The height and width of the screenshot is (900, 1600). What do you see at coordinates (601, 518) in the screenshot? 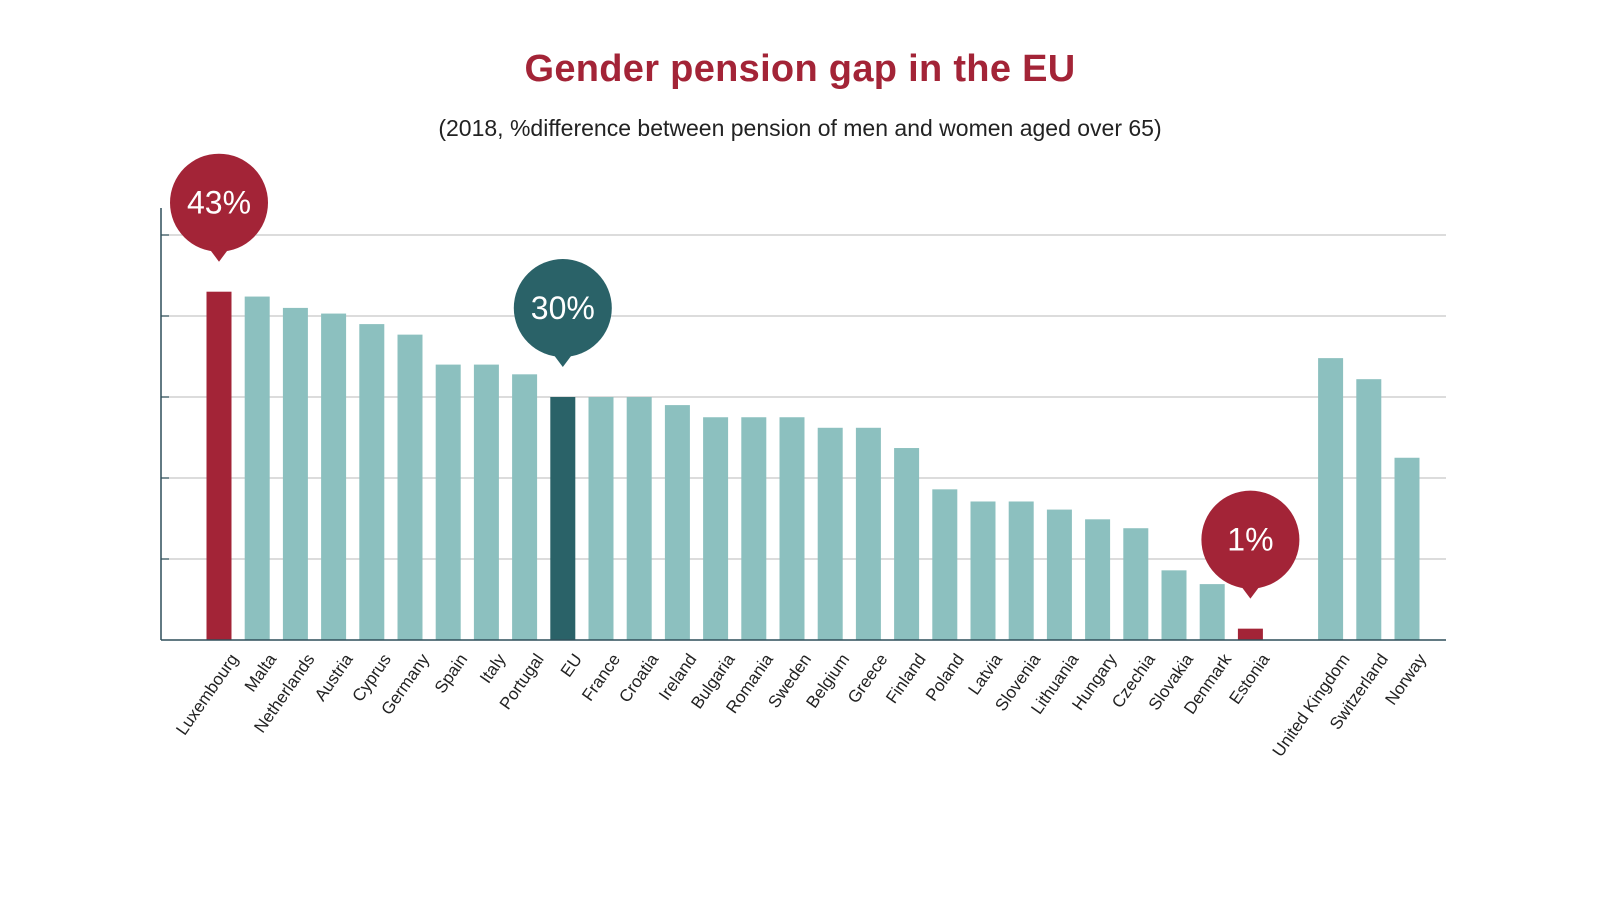
I see `bar-france` at bounding box center [601, 518].